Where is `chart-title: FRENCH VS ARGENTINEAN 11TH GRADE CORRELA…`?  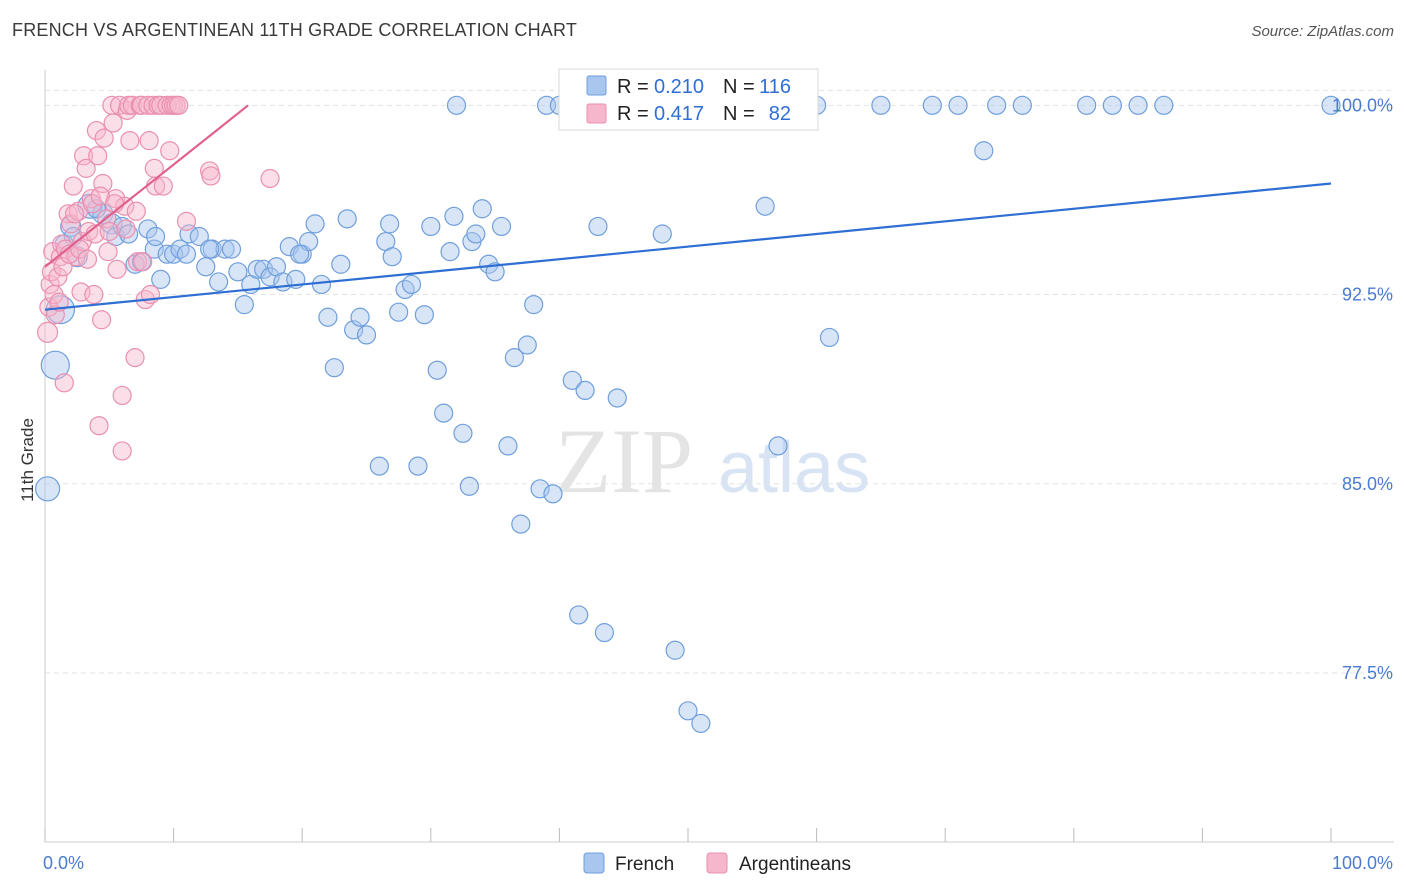 chart-title: FRENCH VS ARGENTINEAN 11TH GRADE CORRELA… is located at coordinates (295, 30).